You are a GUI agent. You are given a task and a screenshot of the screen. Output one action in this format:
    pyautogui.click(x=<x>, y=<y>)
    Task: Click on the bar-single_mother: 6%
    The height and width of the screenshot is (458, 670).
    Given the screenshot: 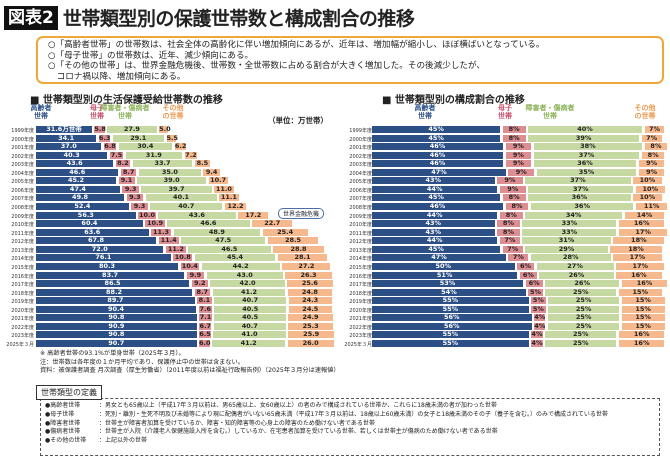 What is the action you would take?
    pyautogui.click(x=528, y=275)
    